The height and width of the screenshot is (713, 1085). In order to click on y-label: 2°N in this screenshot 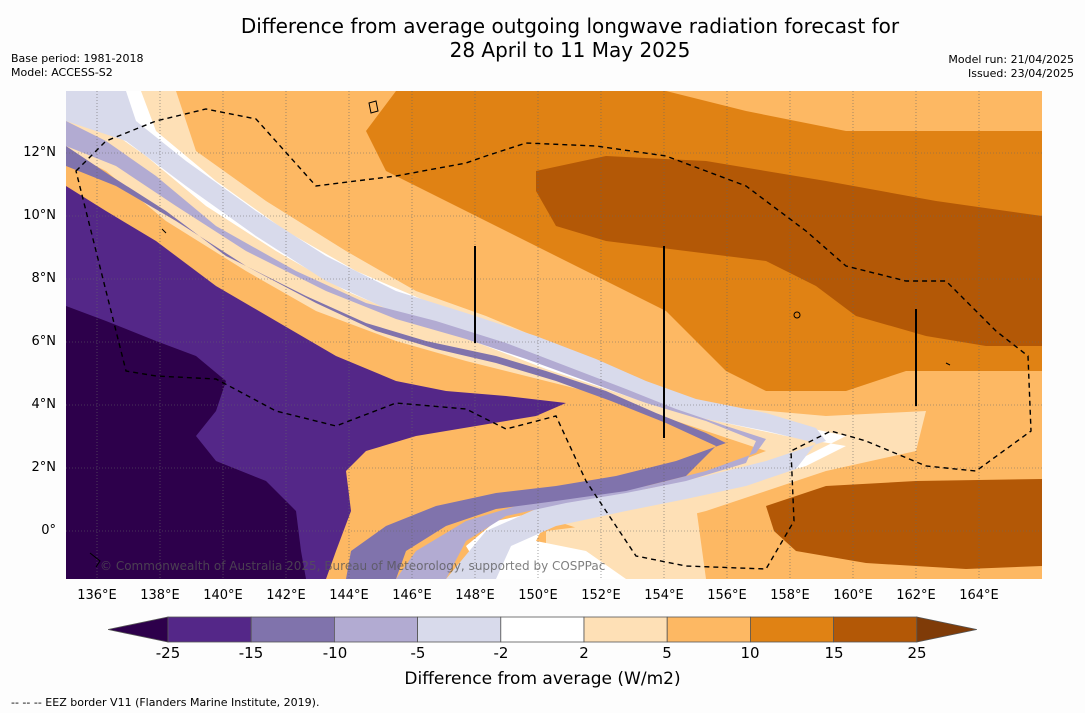, I will do `click(44, 467)`.